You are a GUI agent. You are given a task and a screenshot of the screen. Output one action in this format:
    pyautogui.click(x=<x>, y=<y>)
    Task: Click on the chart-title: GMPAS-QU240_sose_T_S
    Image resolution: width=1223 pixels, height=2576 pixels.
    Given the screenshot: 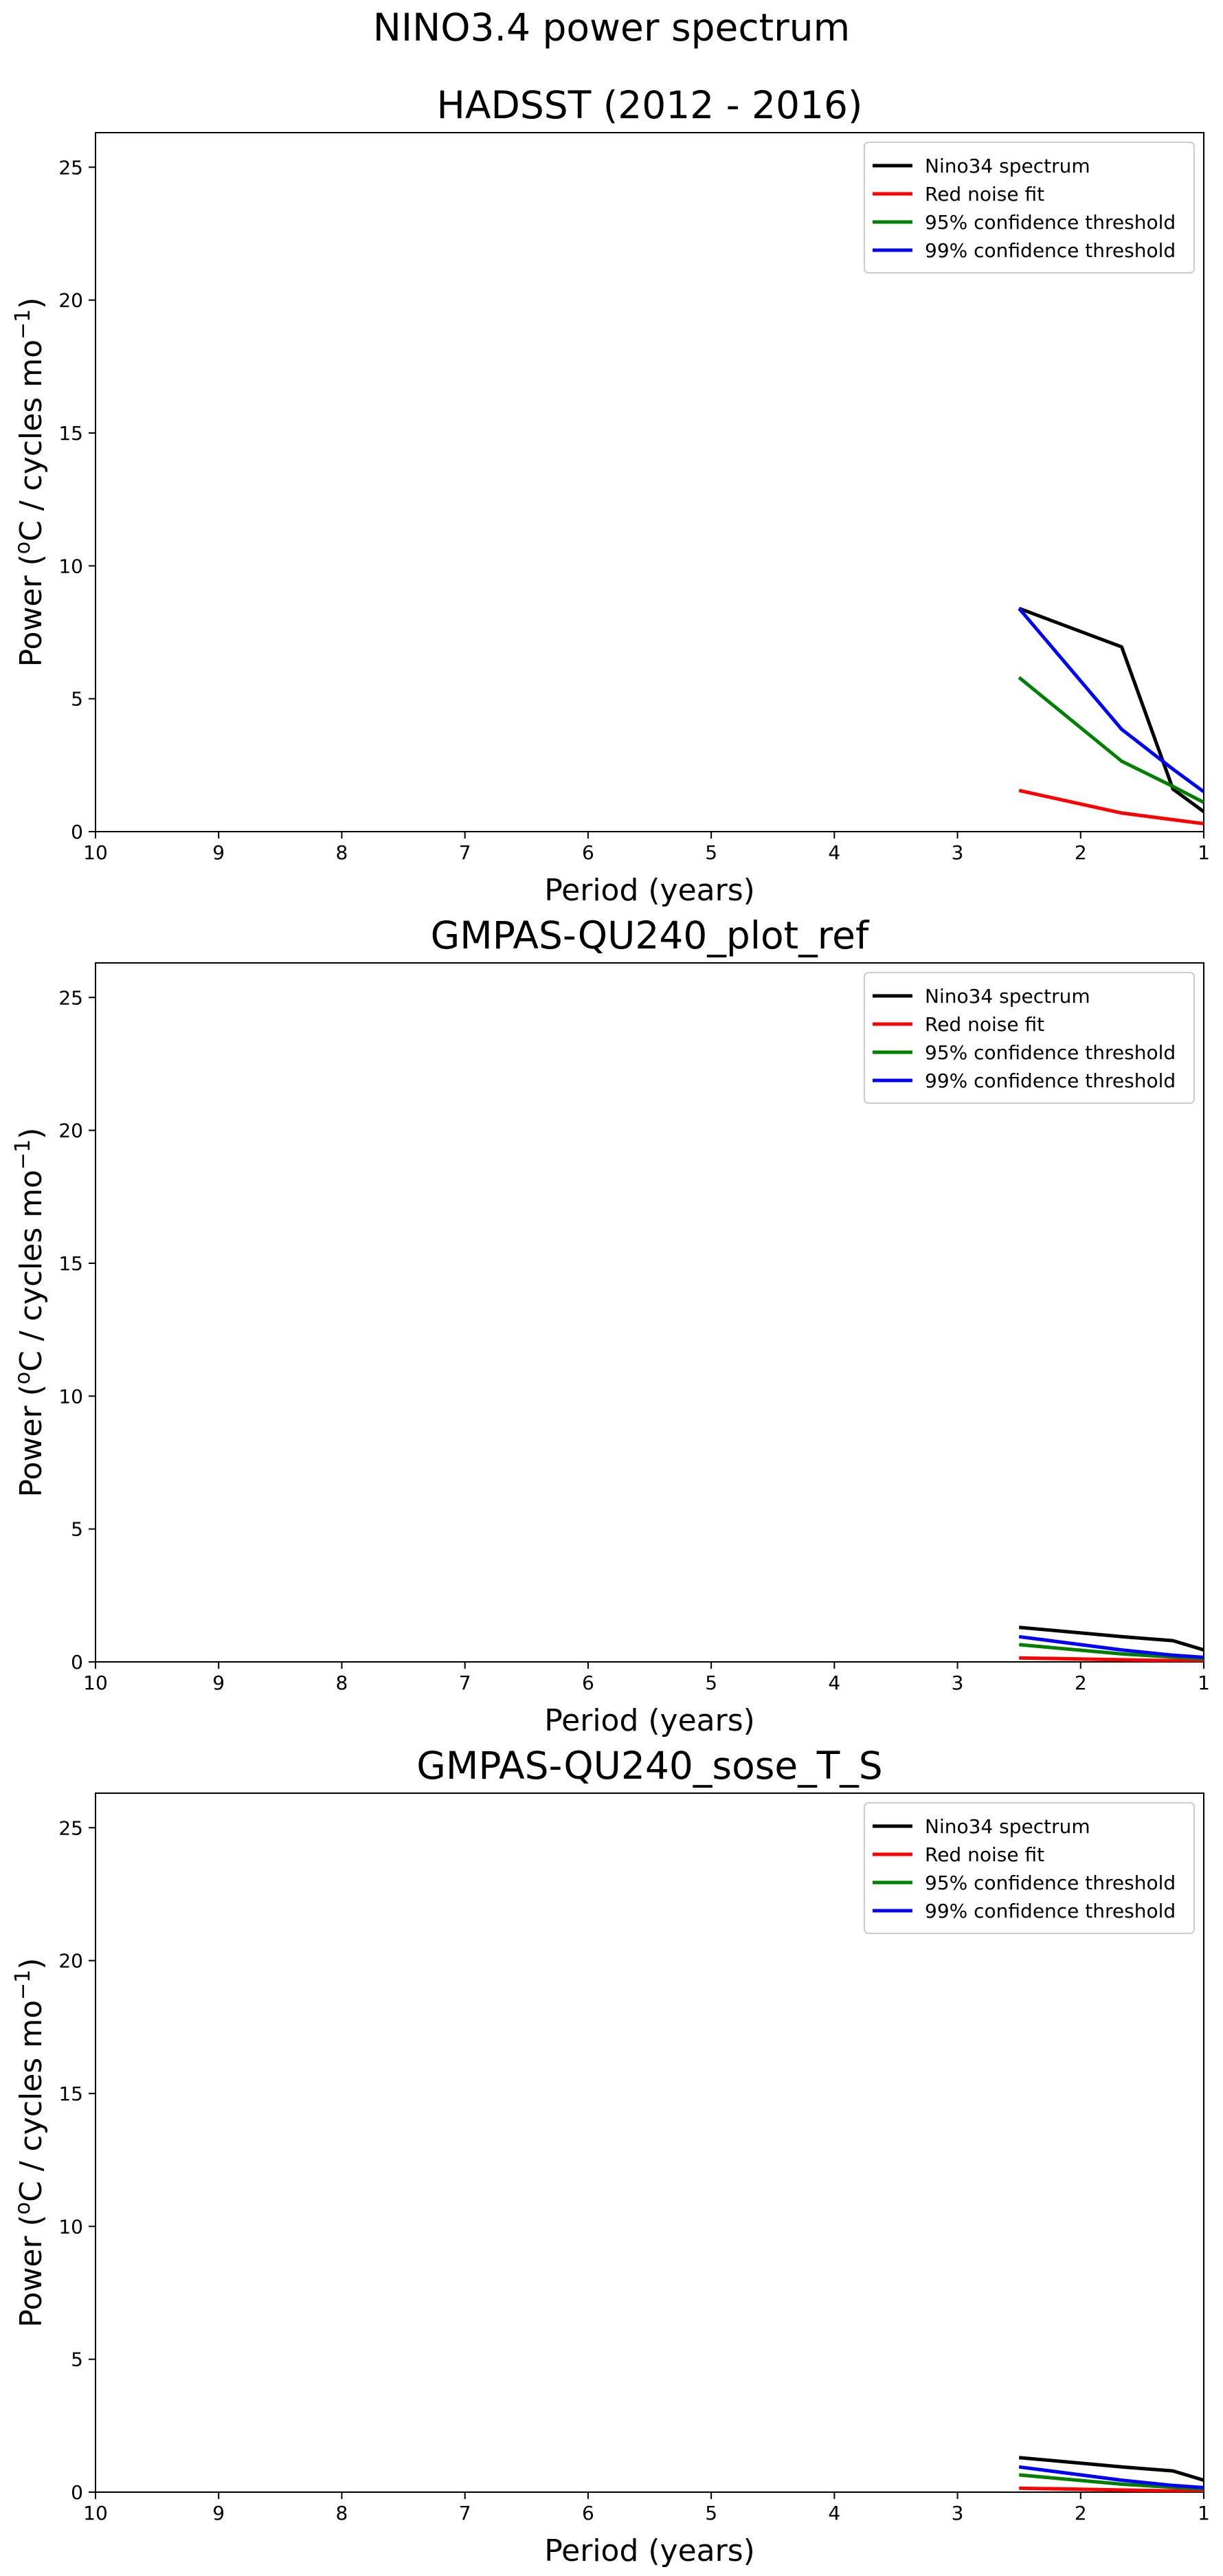 What is the action you would take?
    pyautogui.click(x=649, y=1766)
    